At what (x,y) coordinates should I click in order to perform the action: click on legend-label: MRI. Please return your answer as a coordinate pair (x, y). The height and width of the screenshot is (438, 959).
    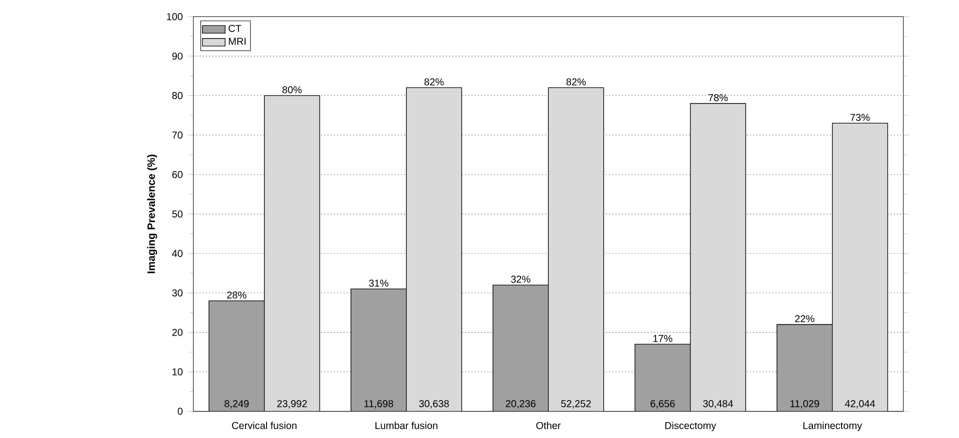
    Looking at the image, I should click on (237, 41).